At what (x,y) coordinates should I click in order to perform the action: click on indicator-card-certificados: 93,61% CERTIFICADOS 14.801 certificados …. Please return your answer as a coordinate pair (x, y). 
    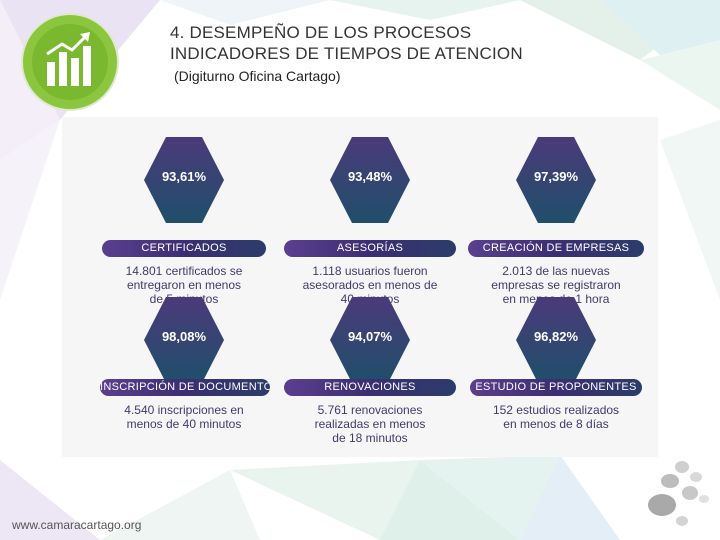
    Looking at the image, I should click on (184, 221).